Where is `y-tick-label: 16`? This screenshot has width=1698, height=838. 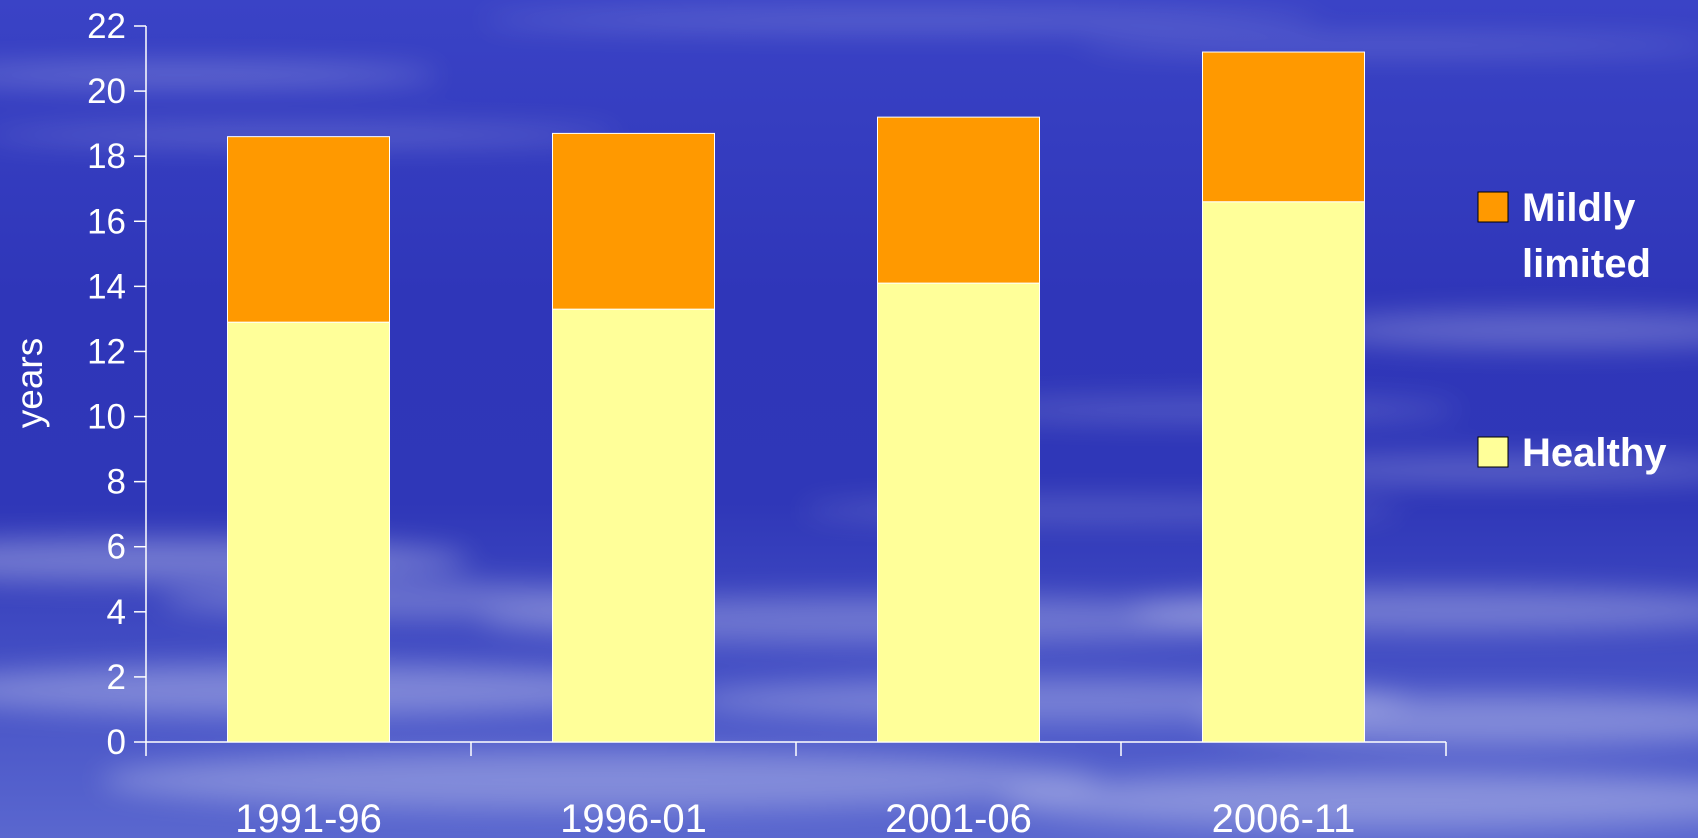
y-tick-label: 16 is located at coordinates (106, 221).